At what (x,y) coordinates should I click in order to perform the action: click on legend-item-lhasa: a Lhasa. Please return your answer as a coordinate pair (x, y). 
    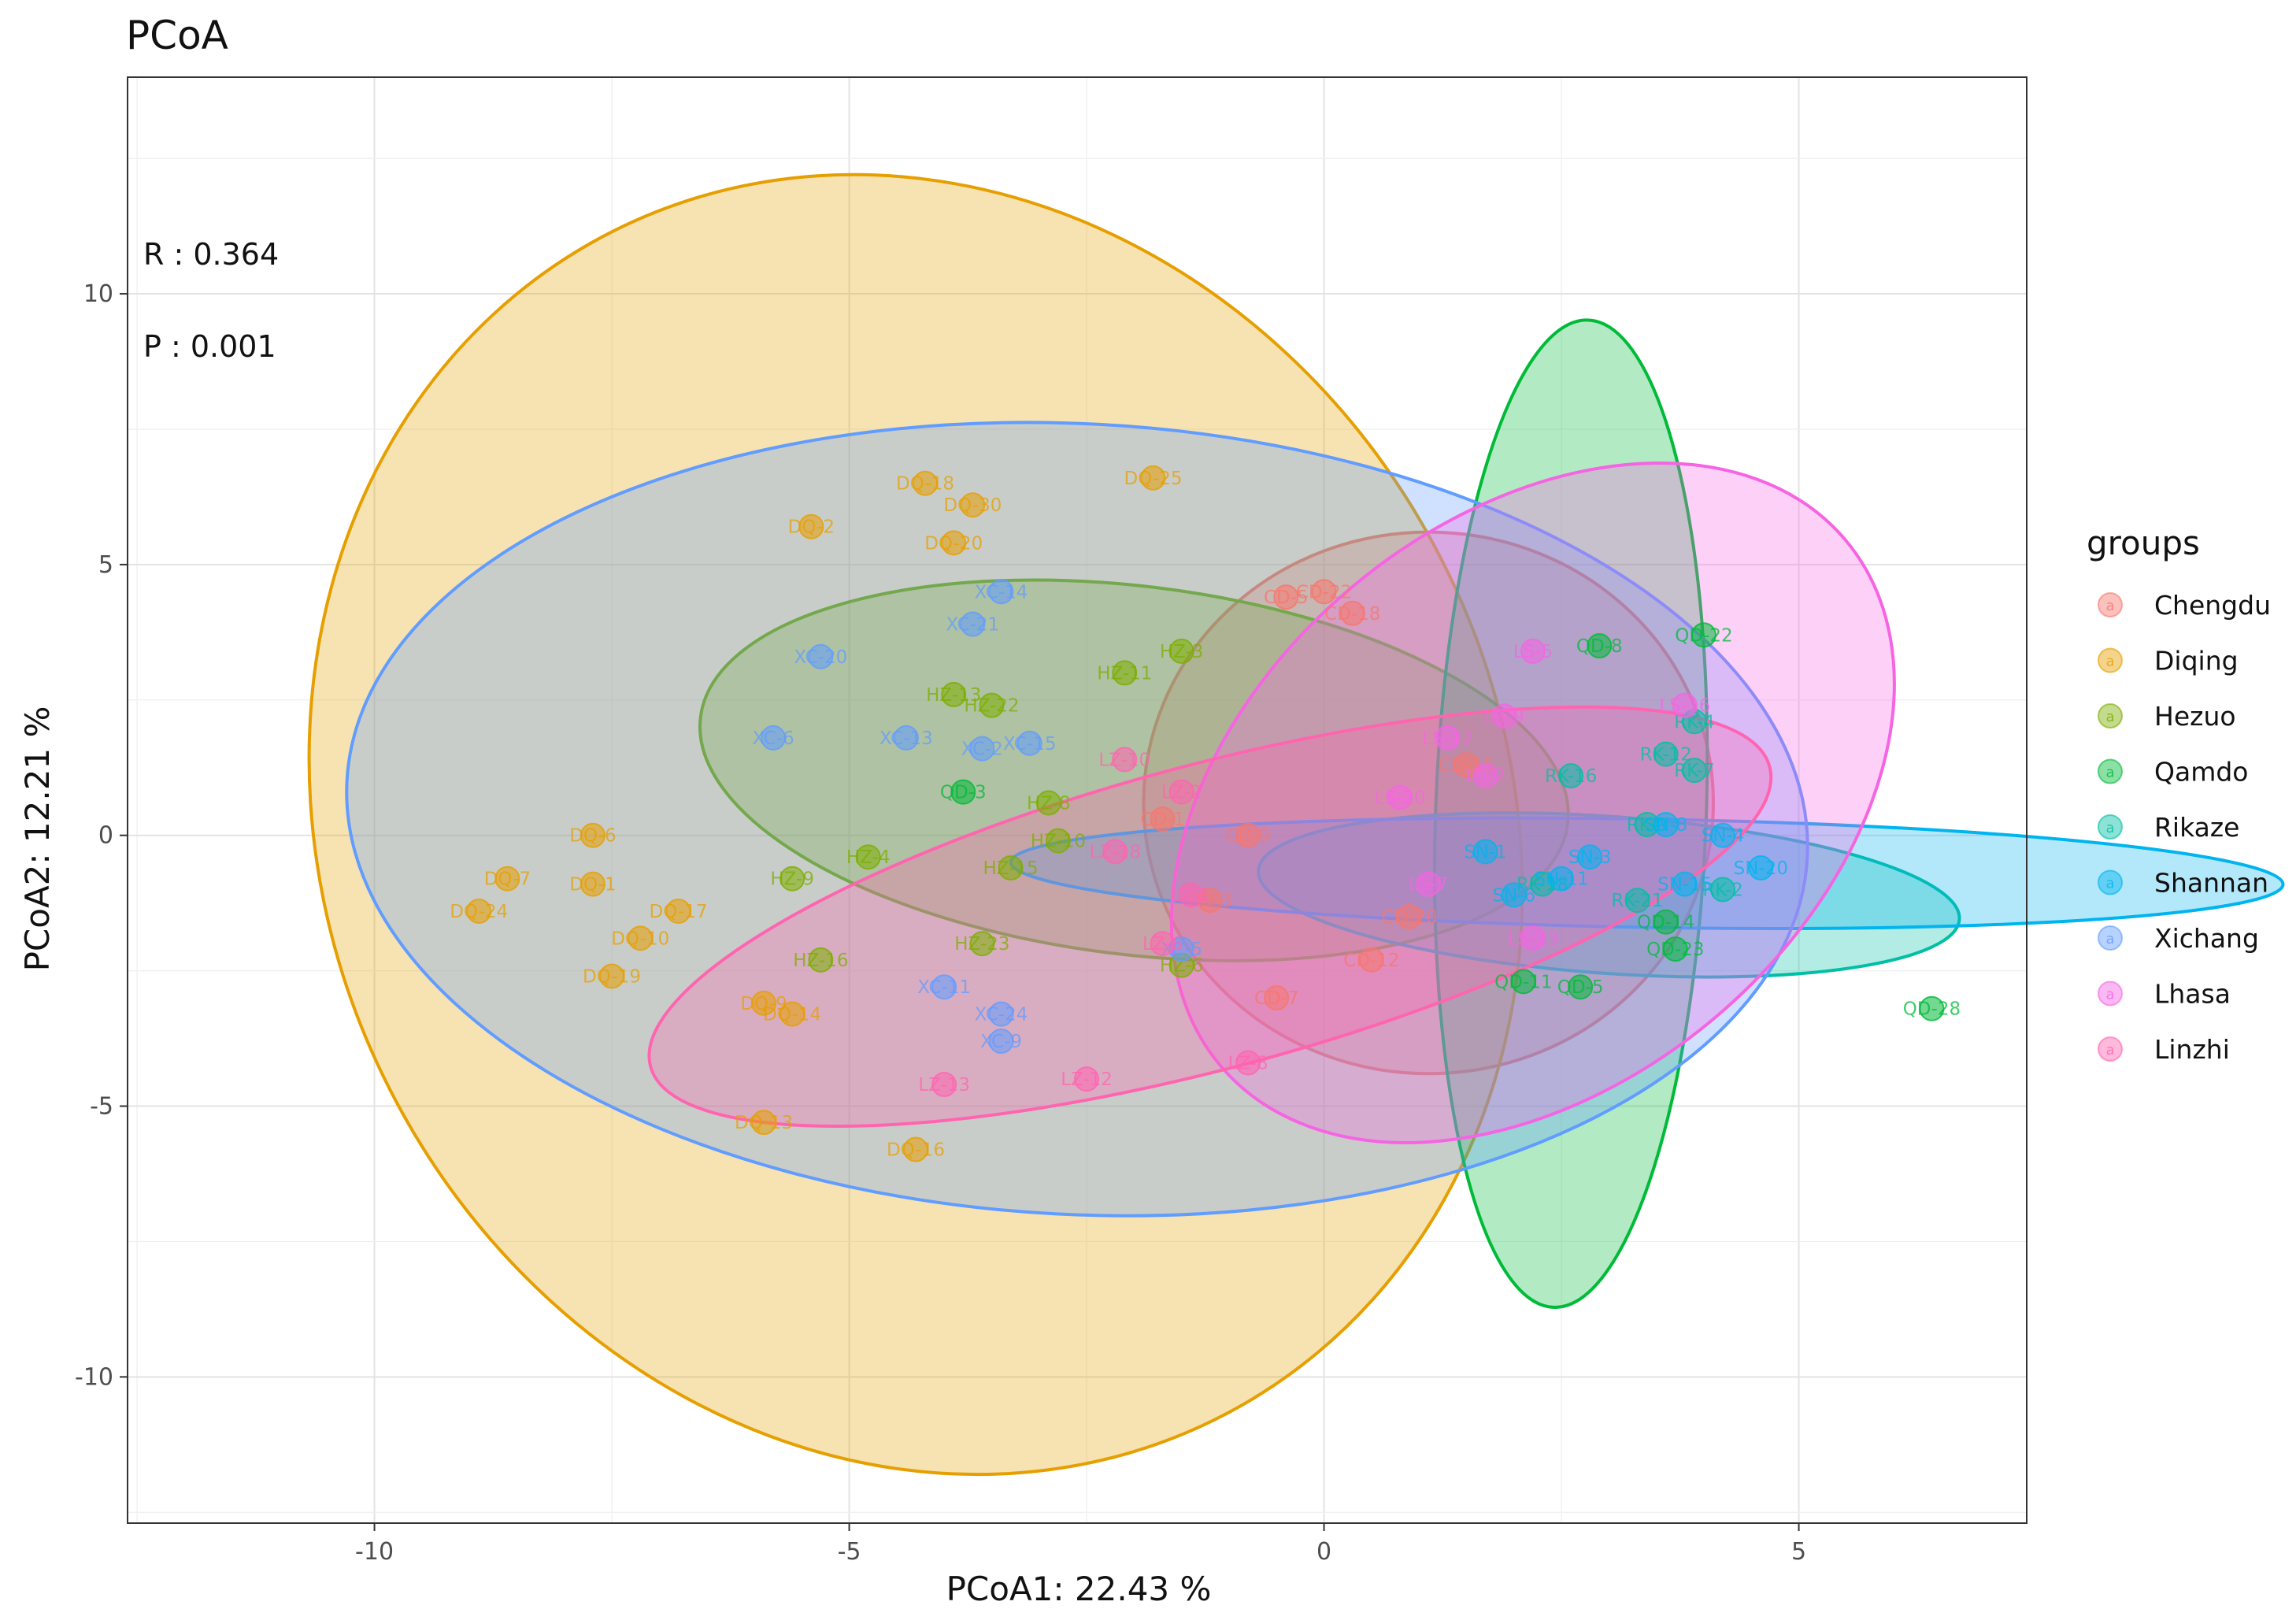
    Looking at the image, I should click on (2164, 994).